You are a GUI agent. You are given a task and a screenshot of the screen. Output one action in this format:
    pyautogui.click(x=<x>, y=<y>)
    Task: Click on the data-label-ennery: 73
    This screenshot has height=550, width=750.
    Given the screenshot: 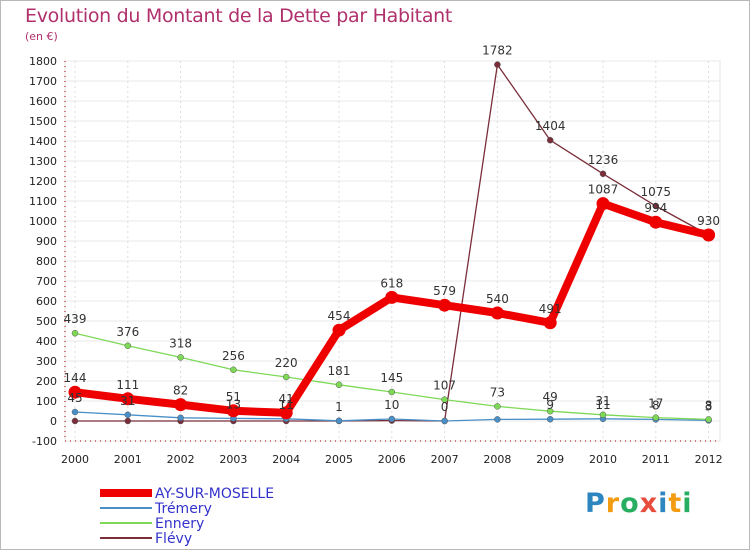 What is the action you would take?
    pyautogui.click(x=497, y=392)
    